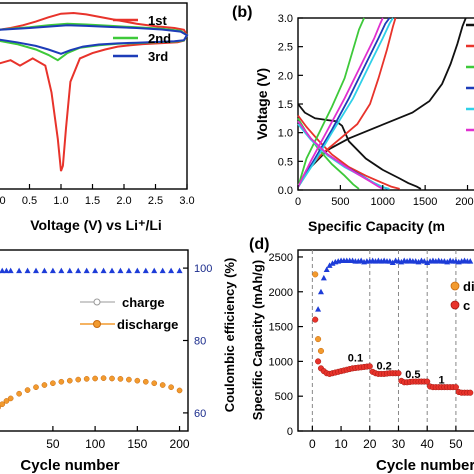  I want to click on panel-d-y-axis-label: Specific Capacity (mAh/g), so click(257, 340).